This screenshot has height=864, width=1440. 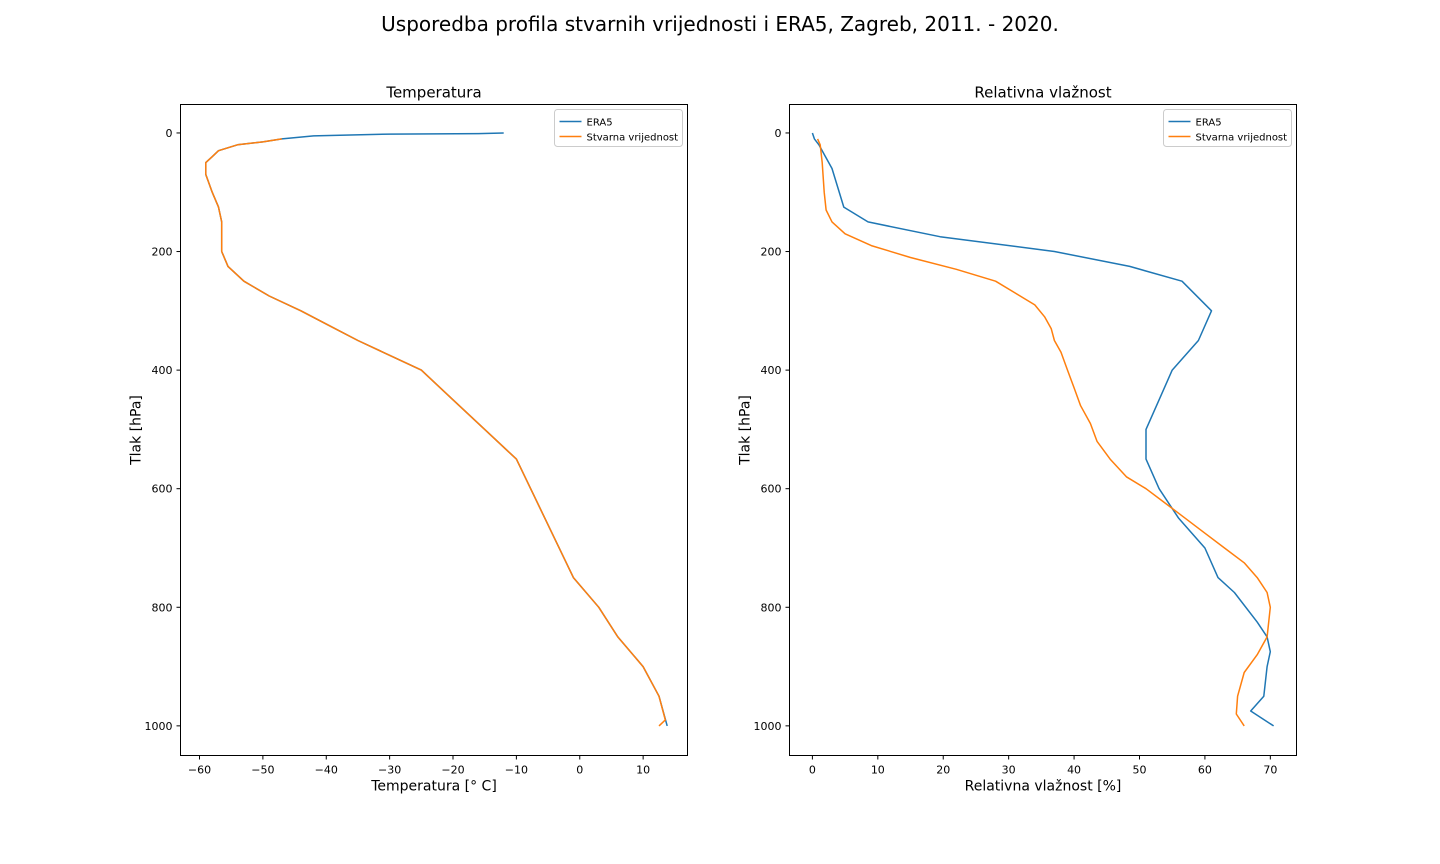 I want to click on x-tick-label: 60, so click(x=1205, y=770).